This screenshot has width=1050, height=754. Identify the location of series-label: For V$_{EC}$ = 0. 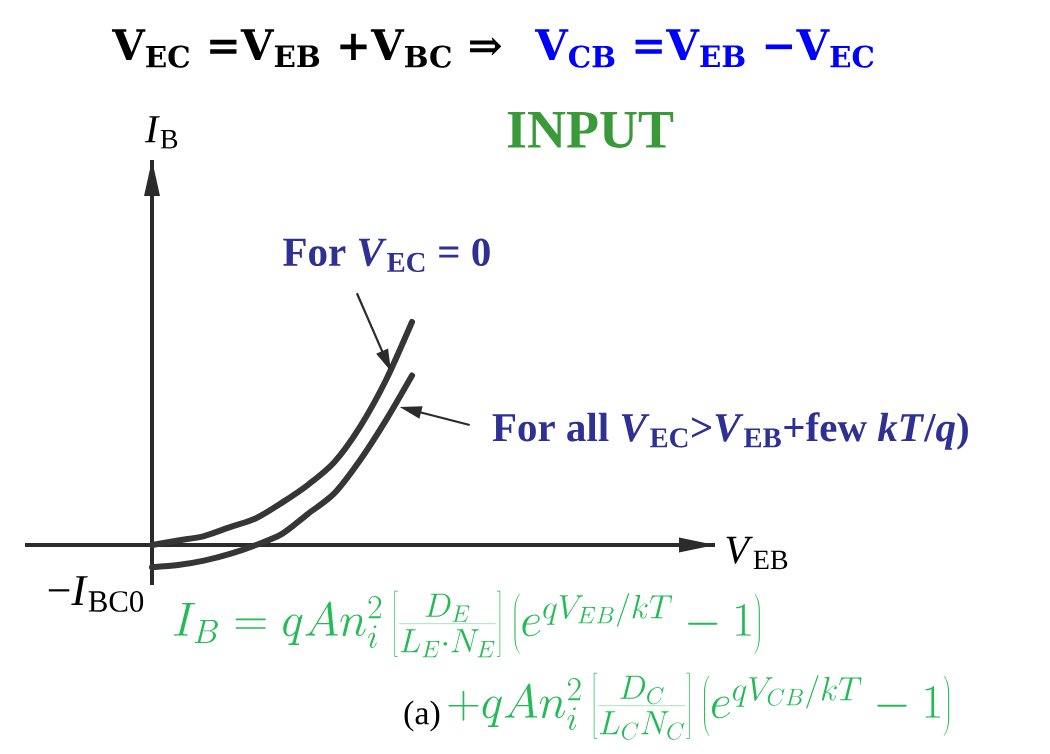
(386, 255).